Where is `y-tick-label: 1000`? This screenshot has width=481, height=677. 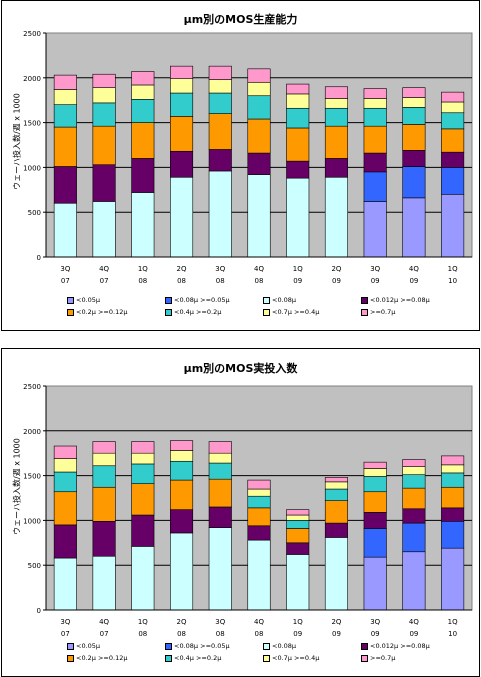
y-tick-label: 1000 is located at coordinates (32, 521).